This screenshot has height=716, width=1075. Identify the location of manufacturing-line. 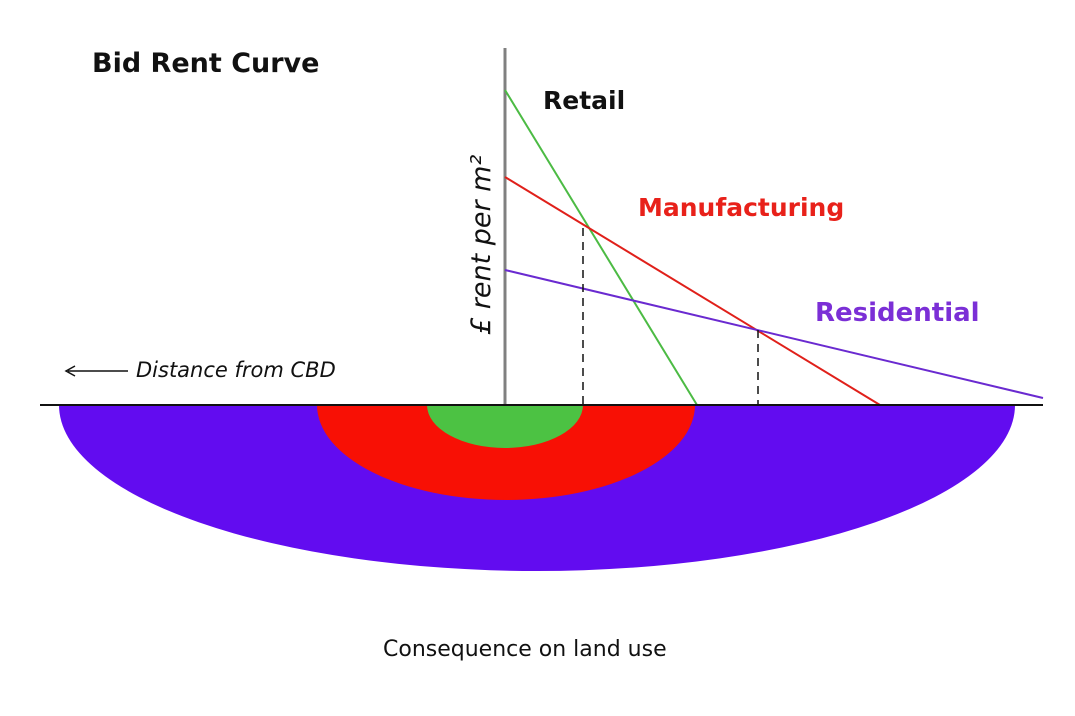
(692, 291).